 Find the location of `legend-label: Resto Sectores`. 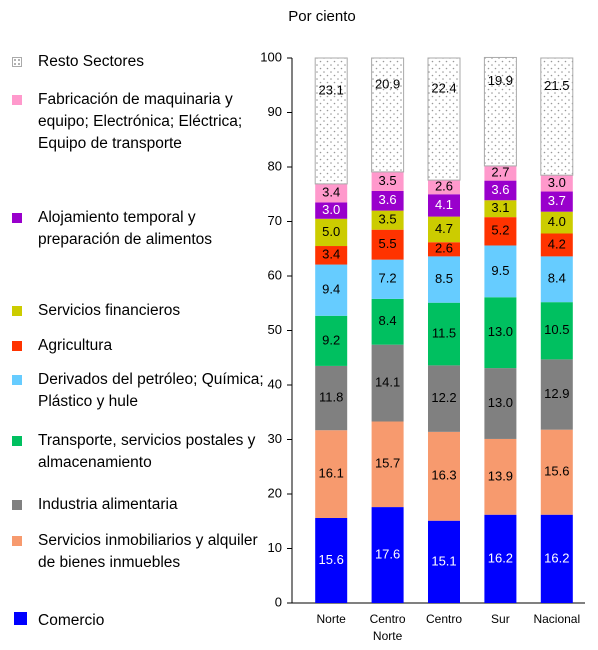

legend-label: Resto Sectores is located at coordinates (91, 61).